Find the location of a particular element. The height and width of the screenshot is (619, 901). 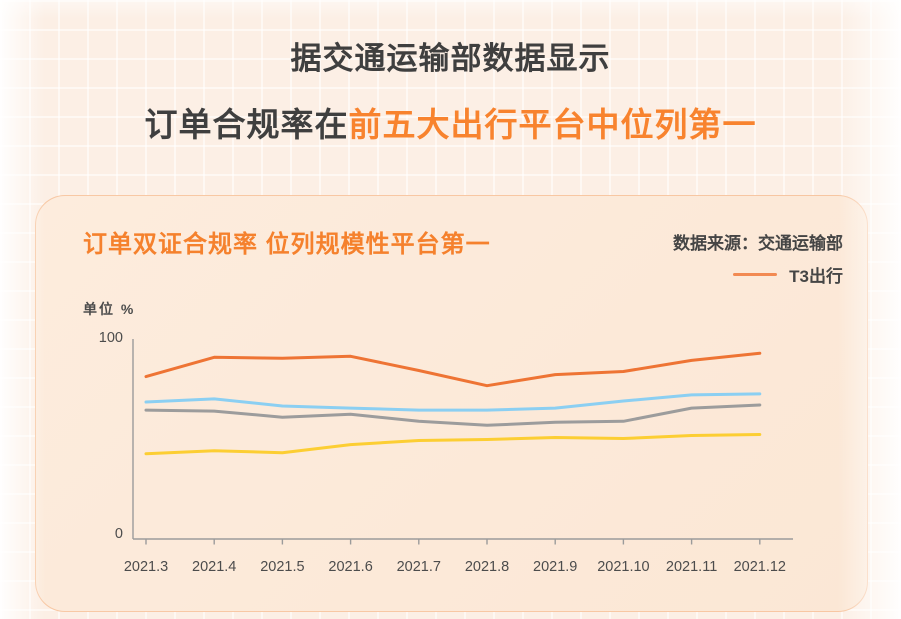

chart-lines is located at coordinates (453, 403).